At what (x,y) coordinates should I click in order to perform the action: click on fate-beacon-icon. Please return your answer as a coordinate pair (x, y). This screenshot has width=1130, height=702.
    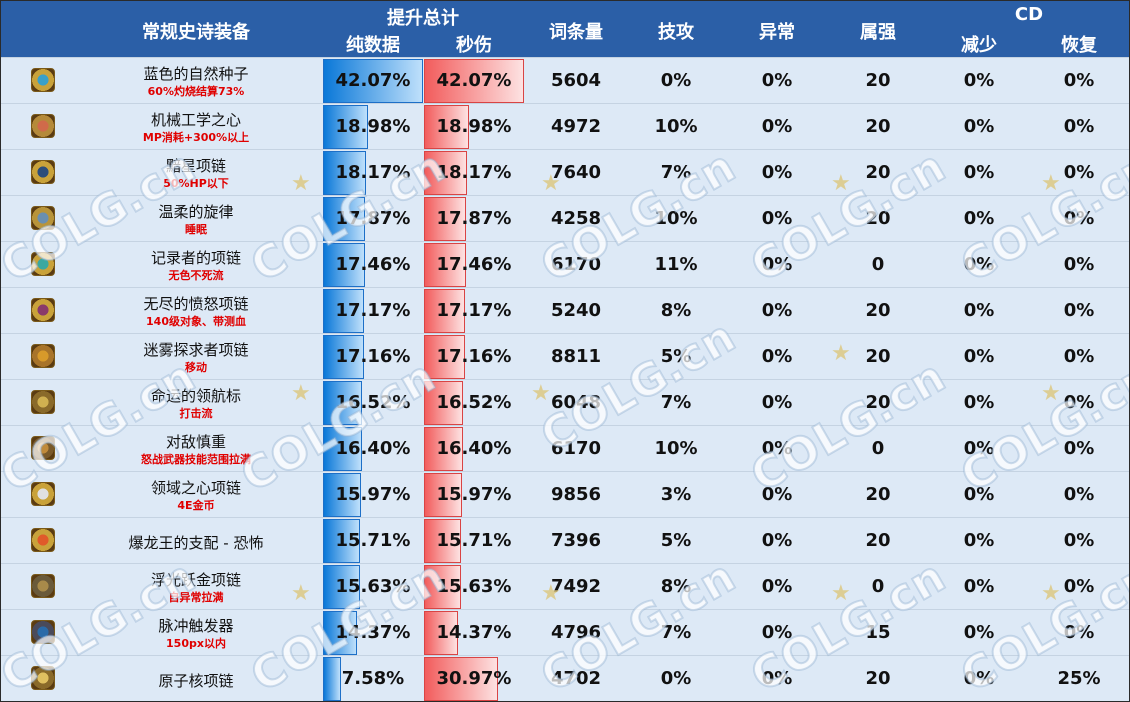
    Looking at the image, I should click on (43, 402).